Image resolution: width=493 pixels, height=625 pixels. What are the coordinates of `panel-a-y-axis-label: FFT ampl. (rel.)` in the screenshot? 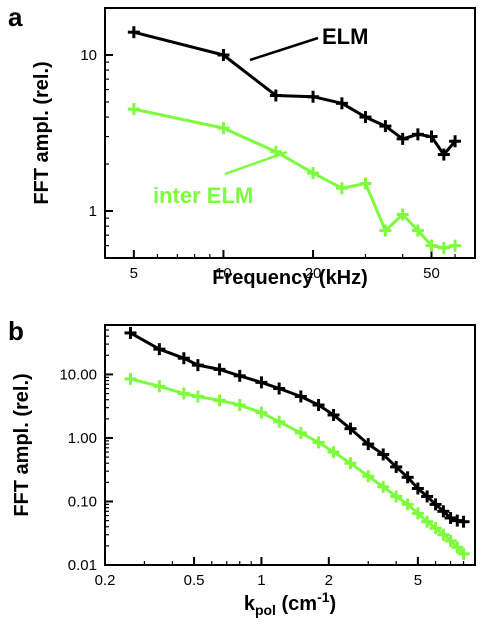 It's located at (42, 132).